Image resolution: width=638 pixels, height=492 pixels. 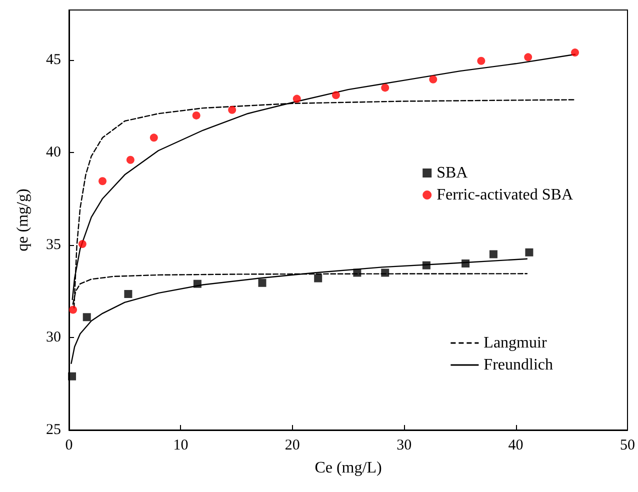 What do you see at coordinates (292, 446) in the screenshot?
I see `x-tick-label: 20` at bounding box center [292, 446].